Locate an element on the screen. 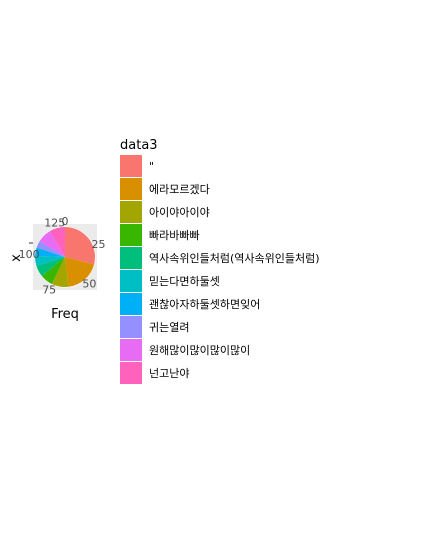 The width and height of the screenshot is (421, 546). legend-item: 역사속위인들처럼(역사속위인들처럼) is located at coordinates (220, 258).